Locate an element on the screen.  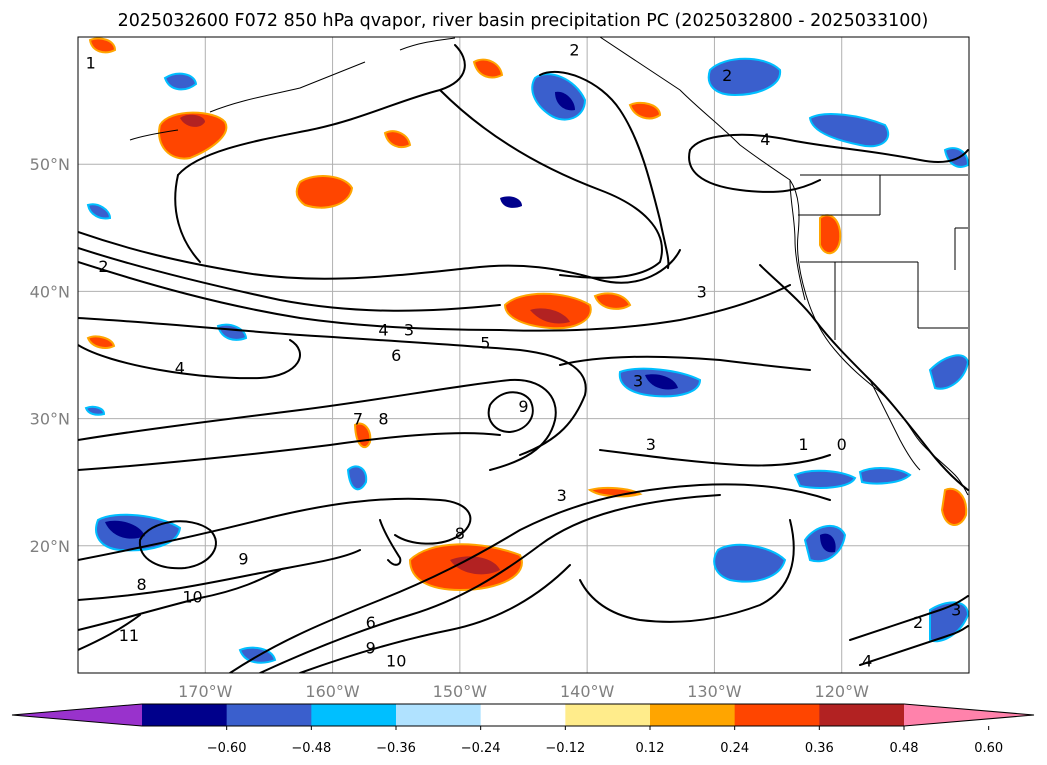
lon-tick-label: 170°W is located at coordinates (205, 691).